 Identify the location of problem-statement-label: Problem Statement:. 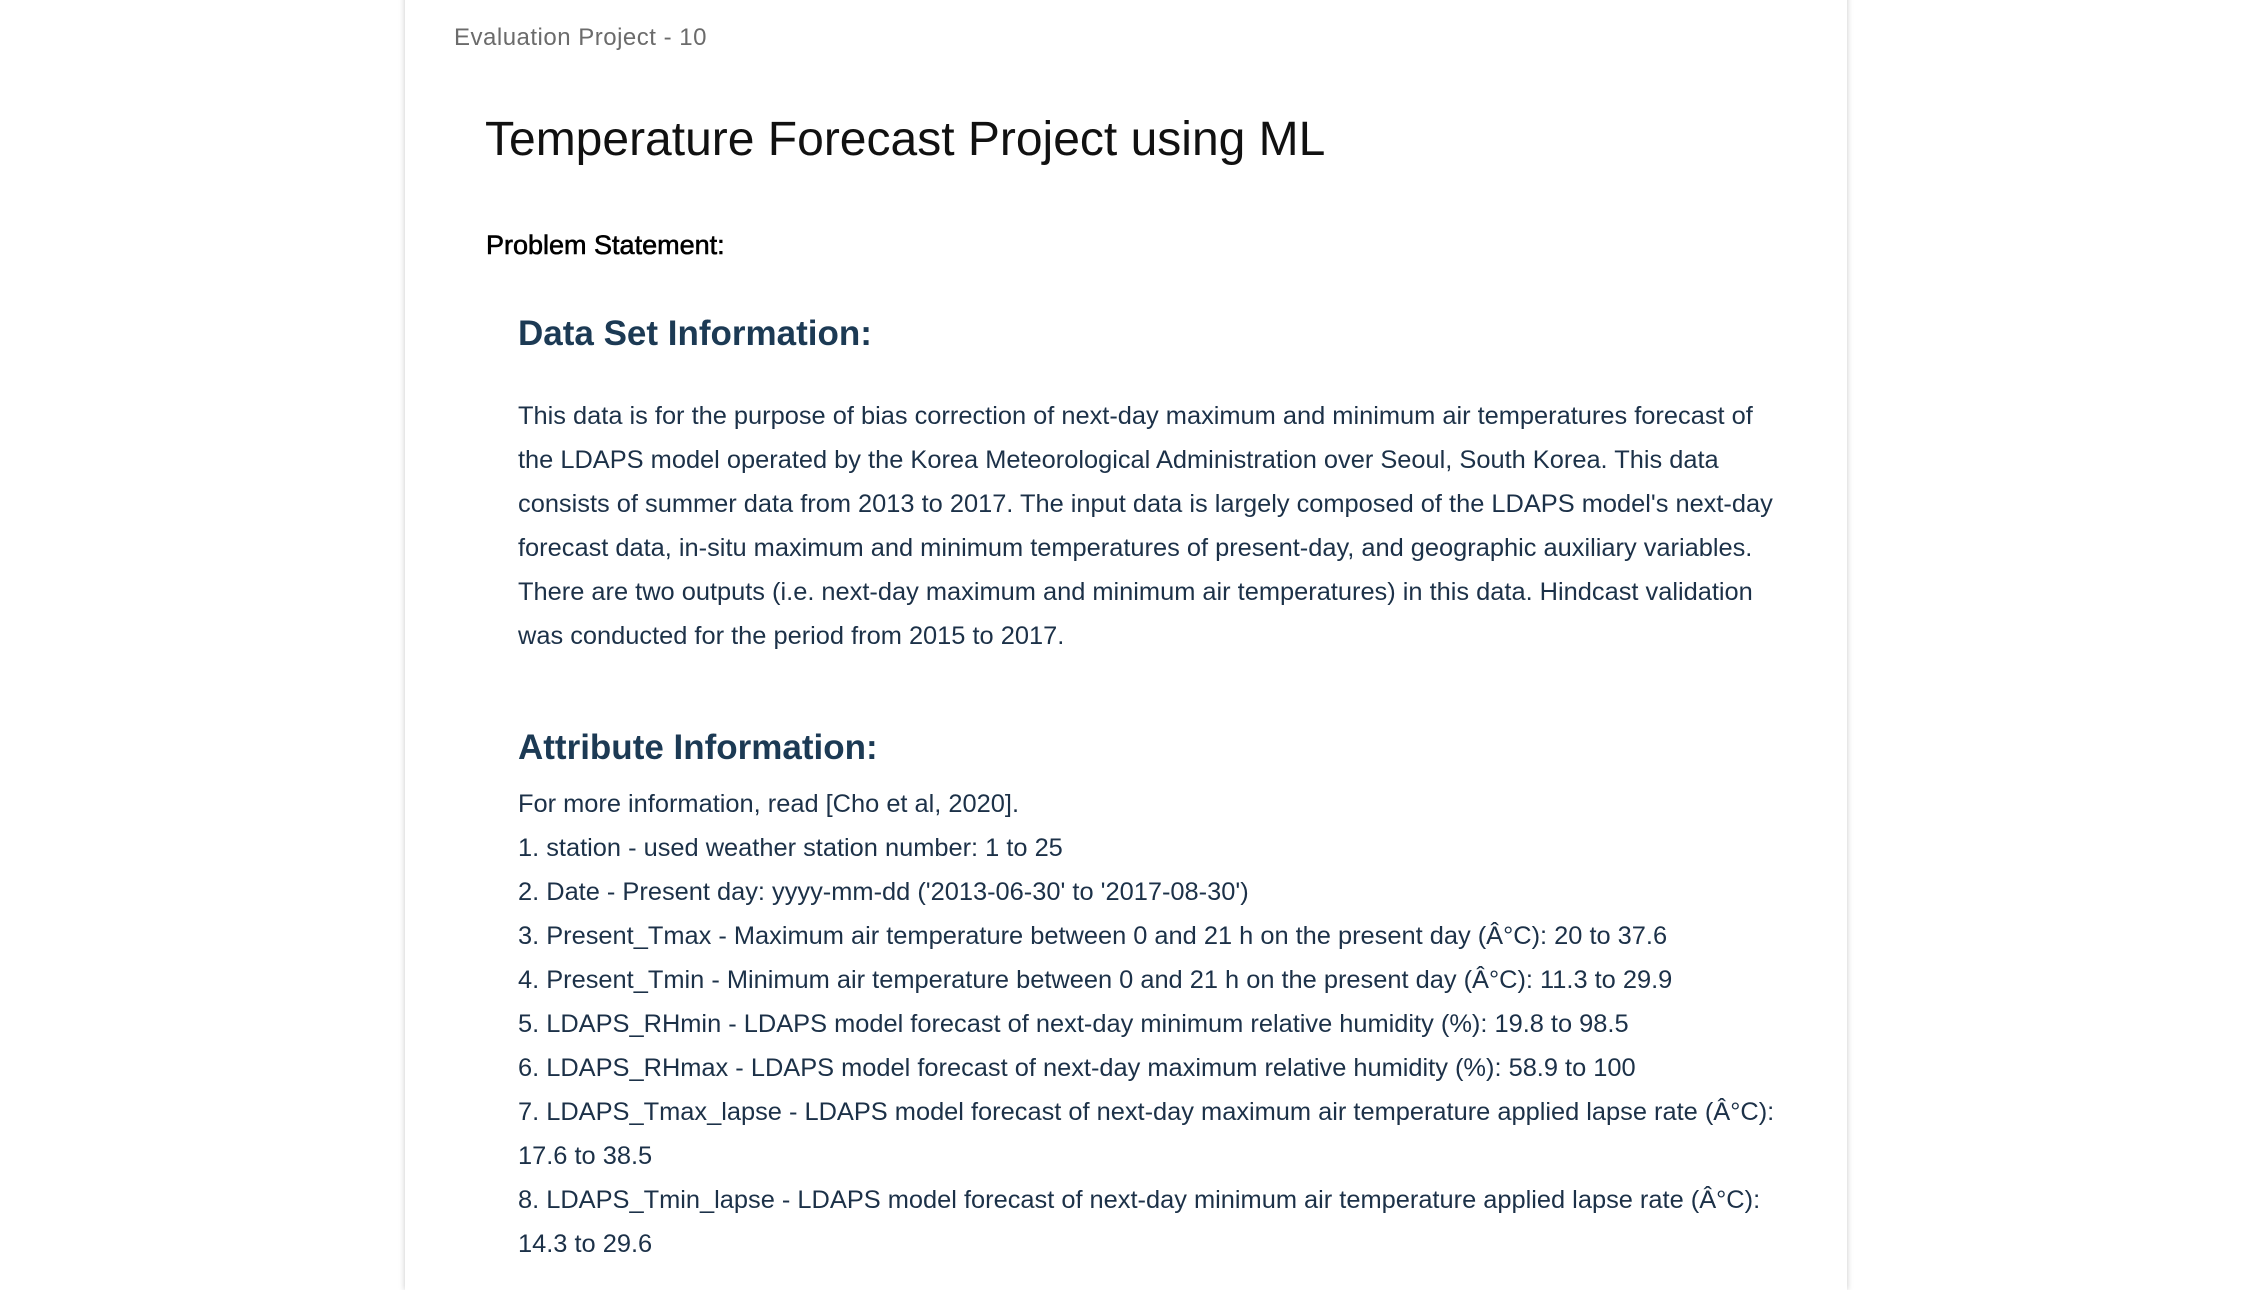
(605, 245).